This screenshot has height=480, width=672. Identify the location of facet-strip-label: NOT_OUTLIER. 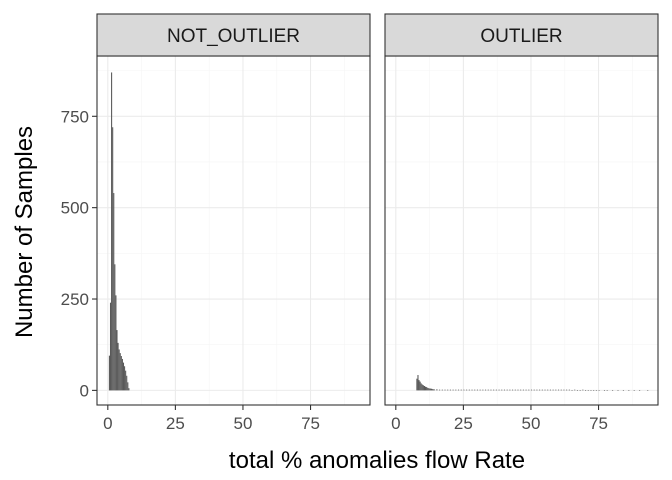
(233, 36).